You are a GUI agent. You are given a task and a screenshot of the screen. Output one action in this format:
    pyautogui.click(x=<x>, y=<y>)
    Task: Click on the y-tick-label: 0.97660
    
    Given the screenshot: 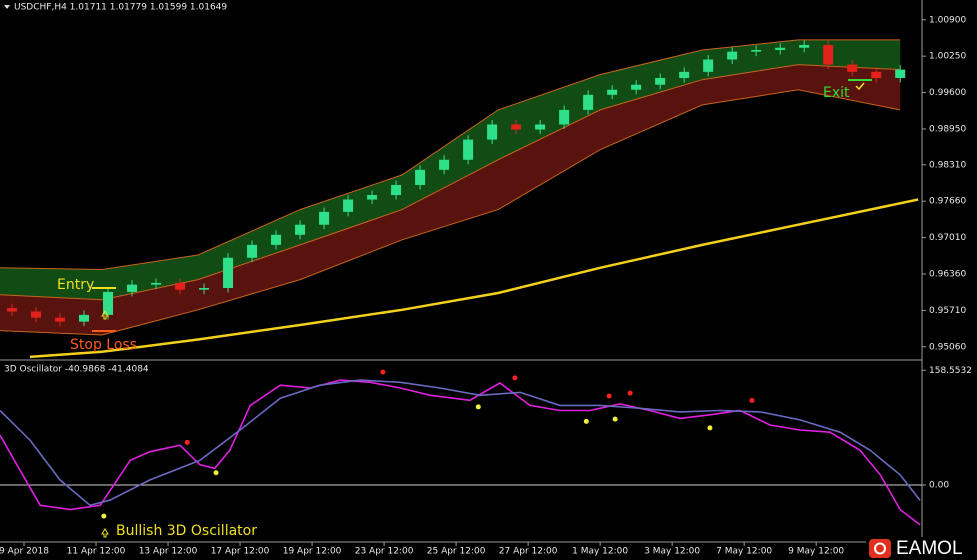 What is the action you would take?
    pyautogui.click(x=947, y=202)
    